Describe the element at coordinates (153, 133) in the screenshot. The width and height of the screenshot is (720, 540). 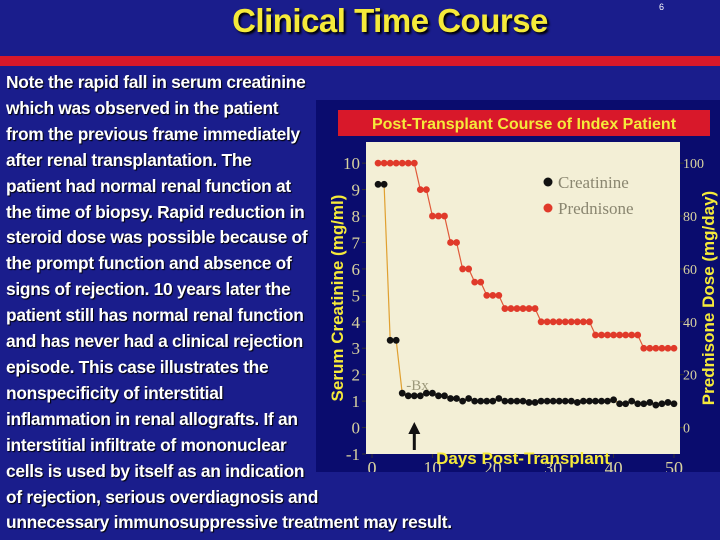
I see `body-line: from the previous frame immediately` at that location.